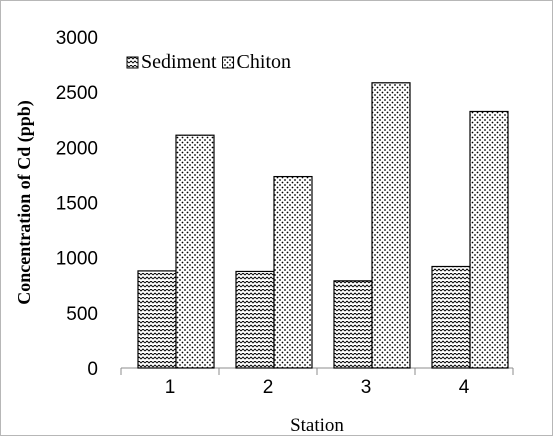  What do you see at coordinates (317, 382) in the screenshot?
I see `x-axis: 1 2 3 4` at bounding box center [317, 382].